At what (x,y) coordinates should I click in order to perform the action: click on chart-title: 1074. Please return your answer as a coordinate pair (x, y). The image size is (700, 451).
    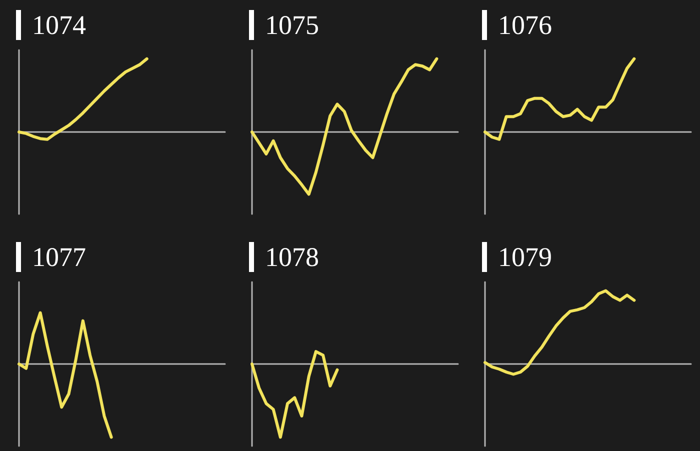
    Looking at the image, I should click on (59, 25).